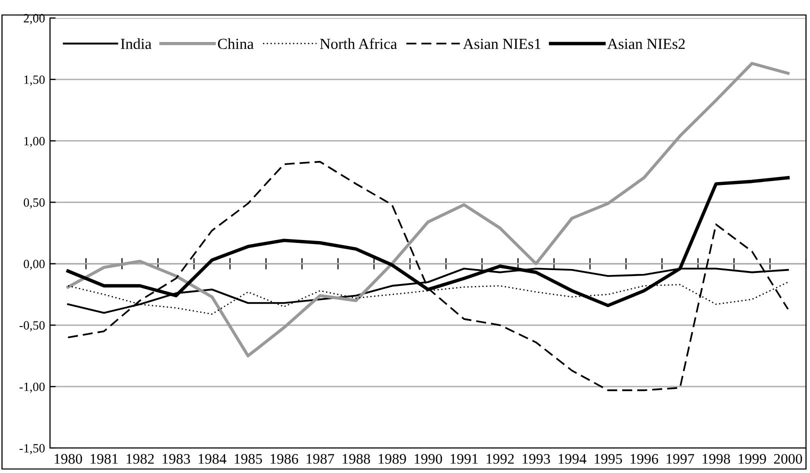 The height and width of the screenshot is (473, 810). What do you see at coordinates (752, 459) in the screenshot?
I see `x-tick-label: 1999` at bounding box center [752, 459].